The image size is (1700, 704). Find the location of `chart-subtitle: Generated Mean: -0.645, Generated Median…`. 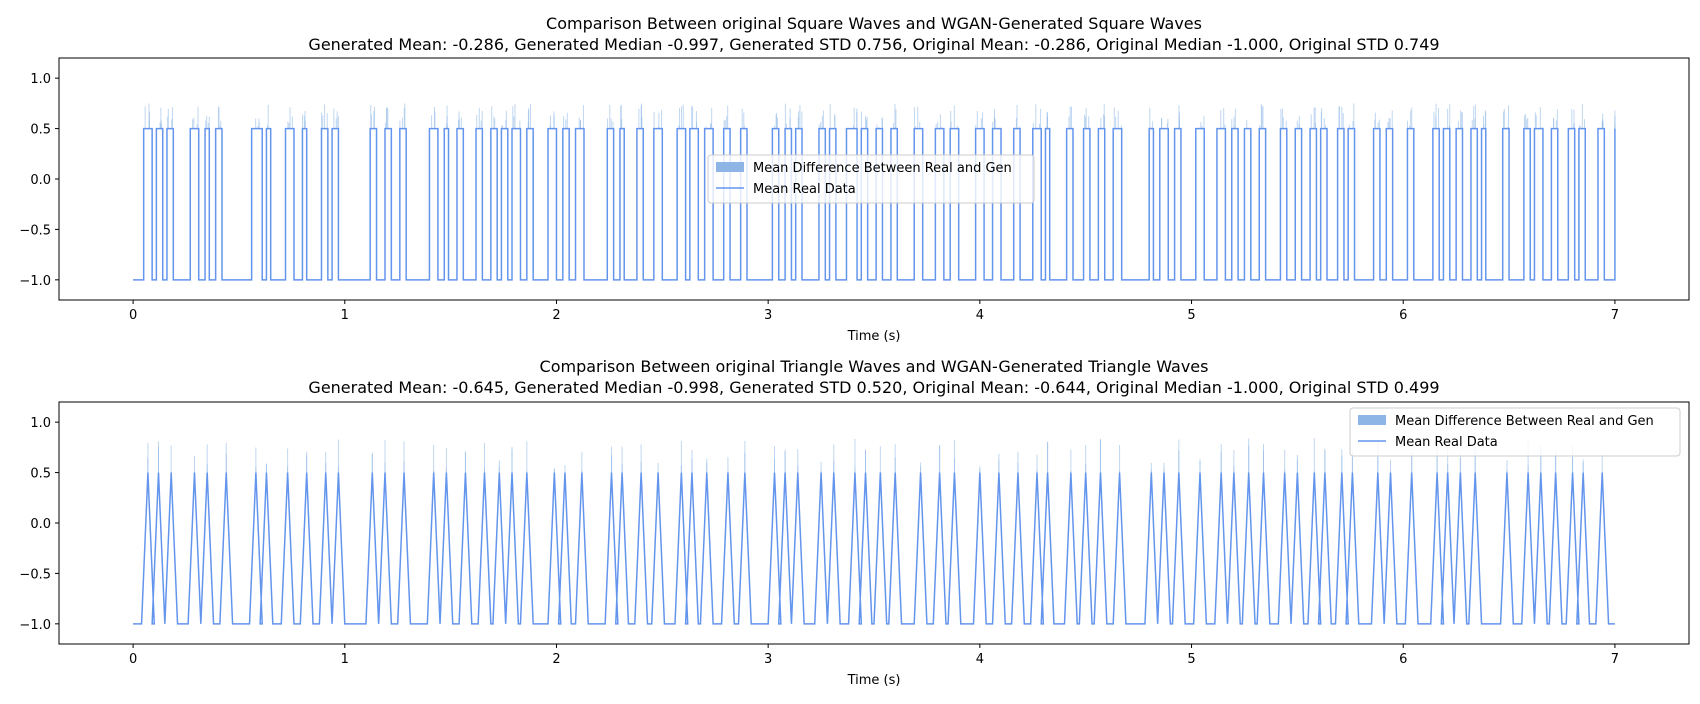

chart-subtitle: Generated Mean: -0.645, Generated Median… is located at coordinates (873, 387).